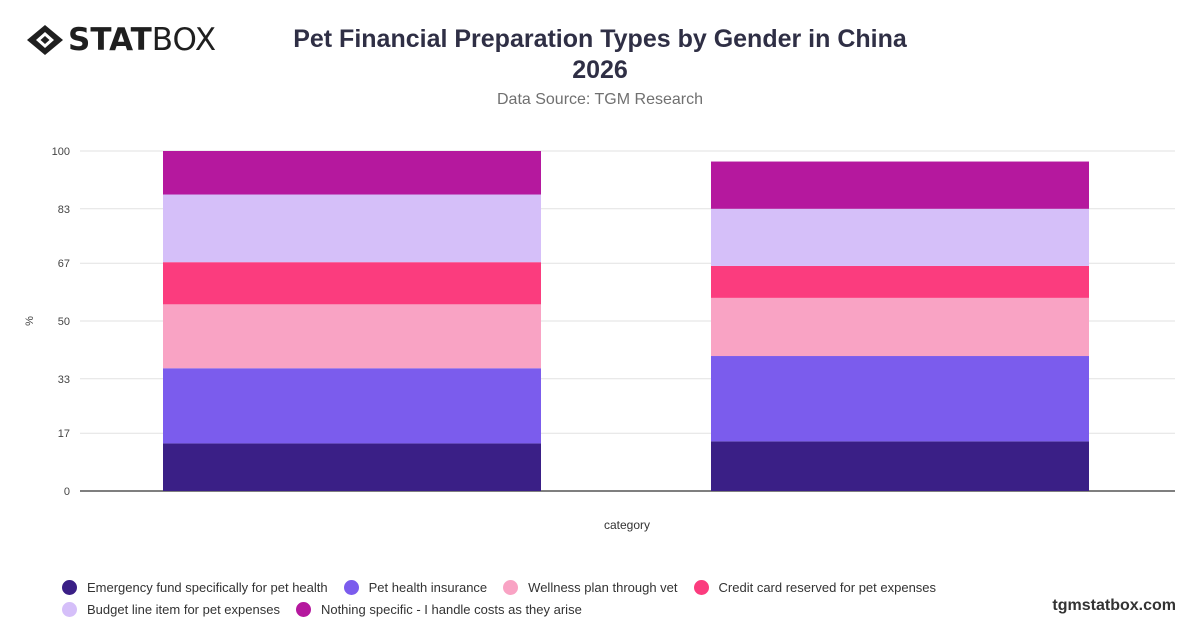 The height and width of the screenshot is (628, 1200). I want to click on legend-label: Wellness plan through vet, so click(603, 587).